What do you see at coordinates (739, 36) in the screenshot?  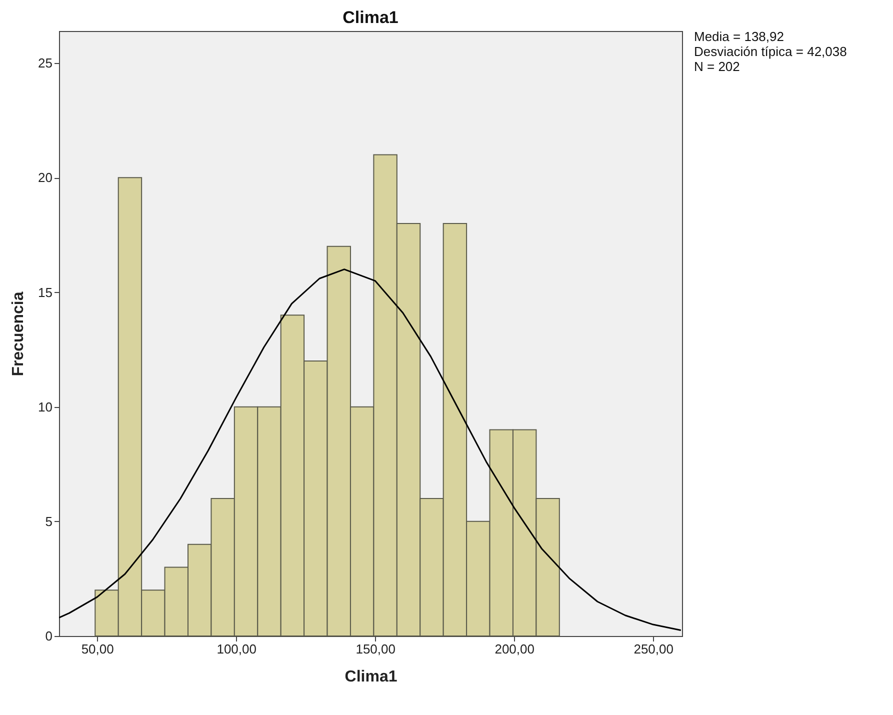 I see `text: Media = 138,92` at bounding box center [739, 36].